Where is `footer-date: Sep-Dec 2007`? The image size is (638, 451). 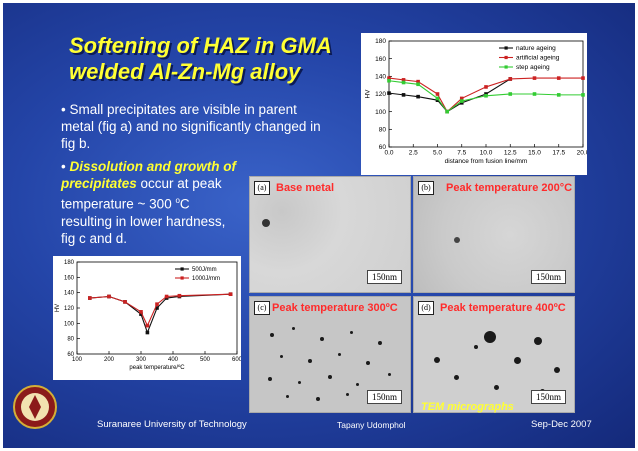
footer-date: Sep-Dec 2007 is located at coordinates (561, 424).